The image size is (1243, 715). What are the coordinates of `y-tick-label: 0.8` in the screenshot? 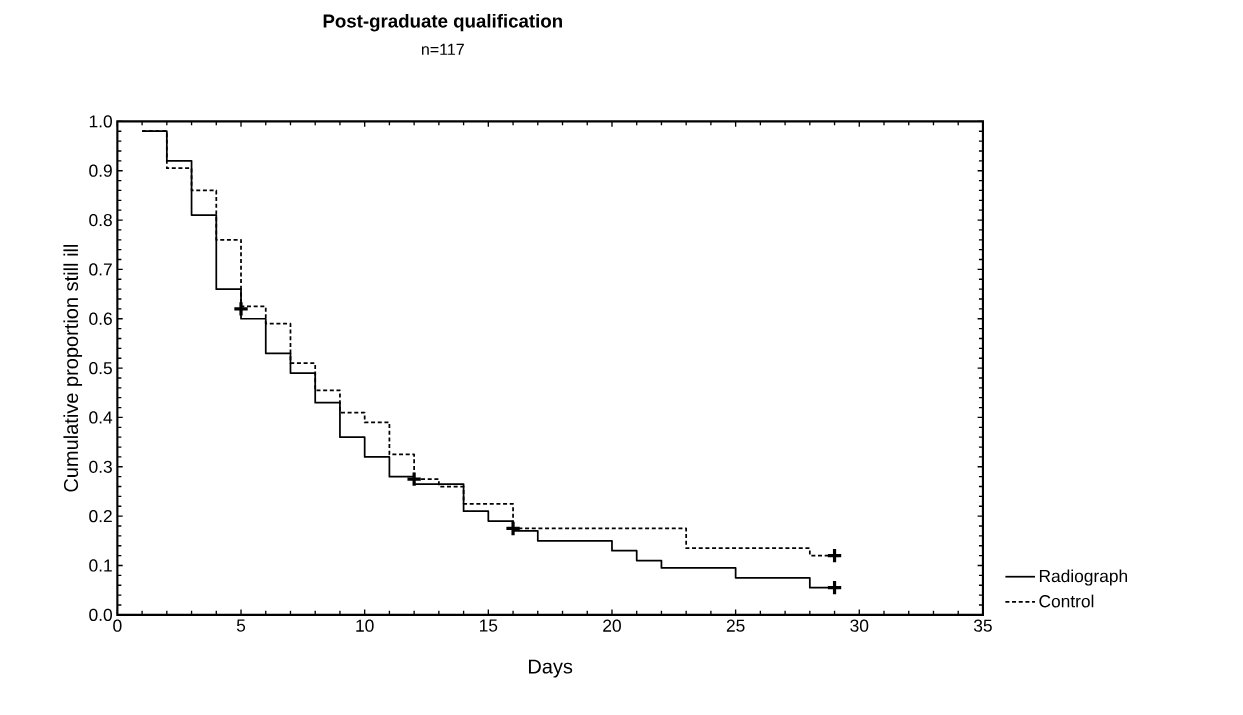 It's located at (100, 220).